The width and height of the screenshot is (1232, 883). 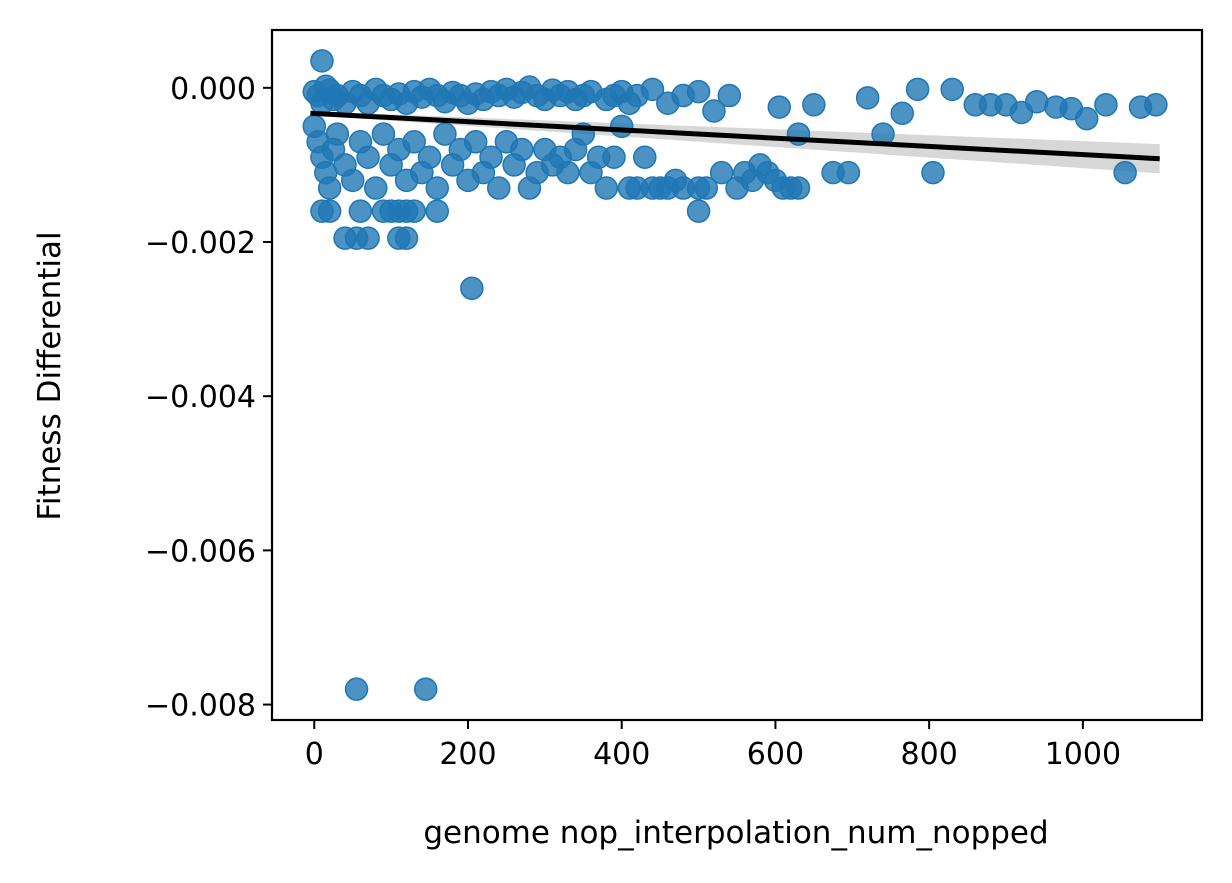 I want to click on y-tick-label: −0.008, so click(x=200, y=706).